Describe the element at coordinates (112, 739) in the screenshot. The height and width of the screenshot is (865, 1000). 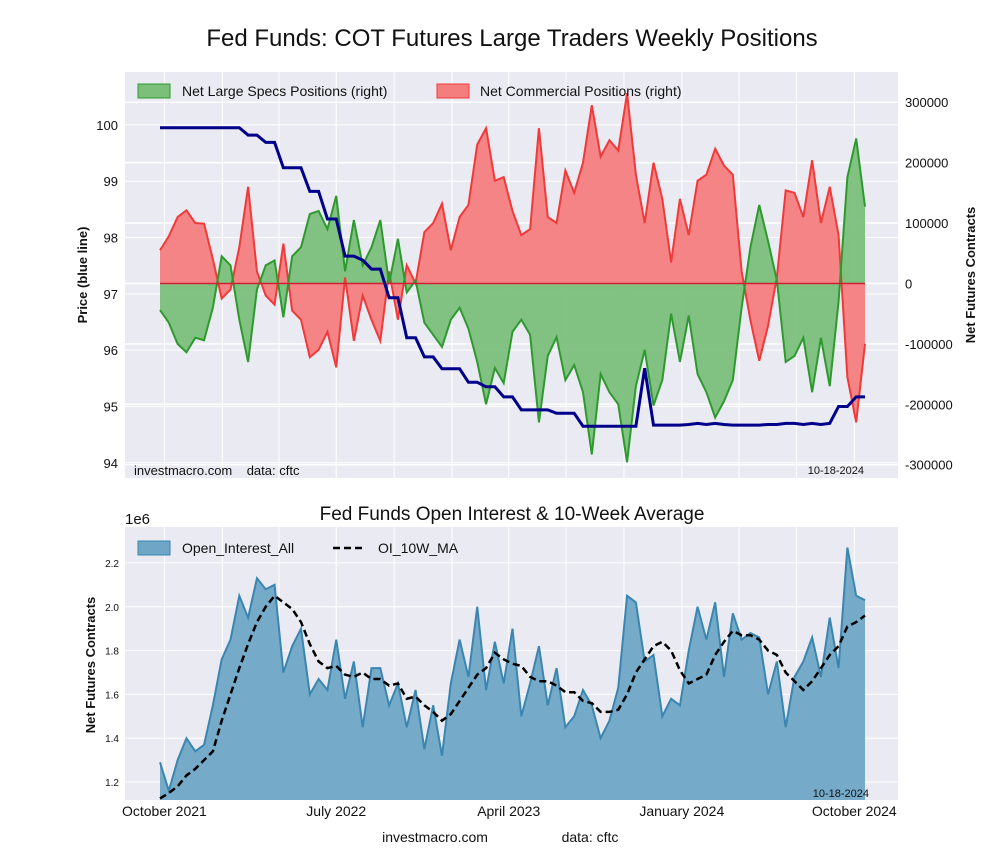
I see `oi-tick-label: 1.4` at that location.